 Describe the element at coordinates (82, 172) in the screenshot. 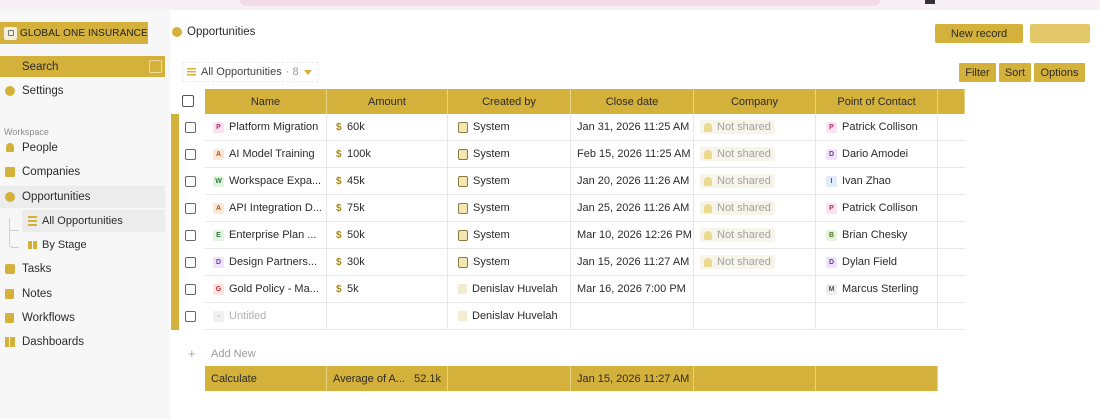

I see `sidebar-item-companies: Companies` at that location.